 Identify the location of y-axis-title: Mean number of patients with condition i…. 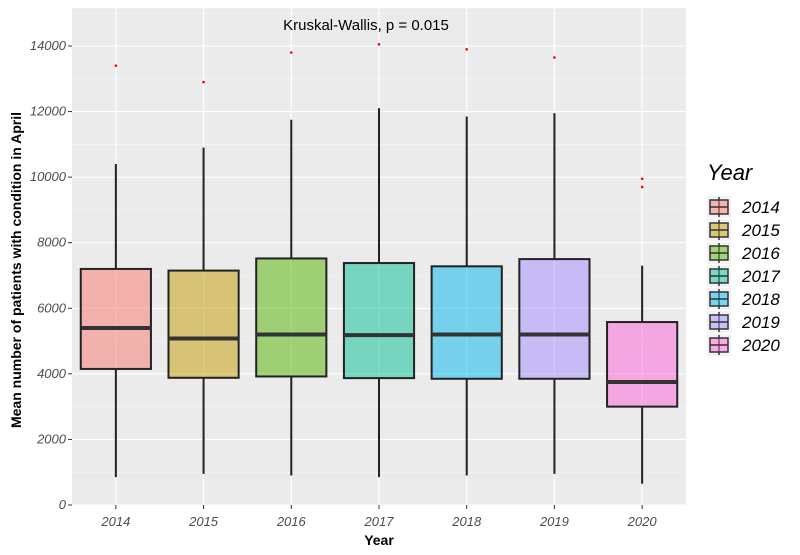
(16, 270).